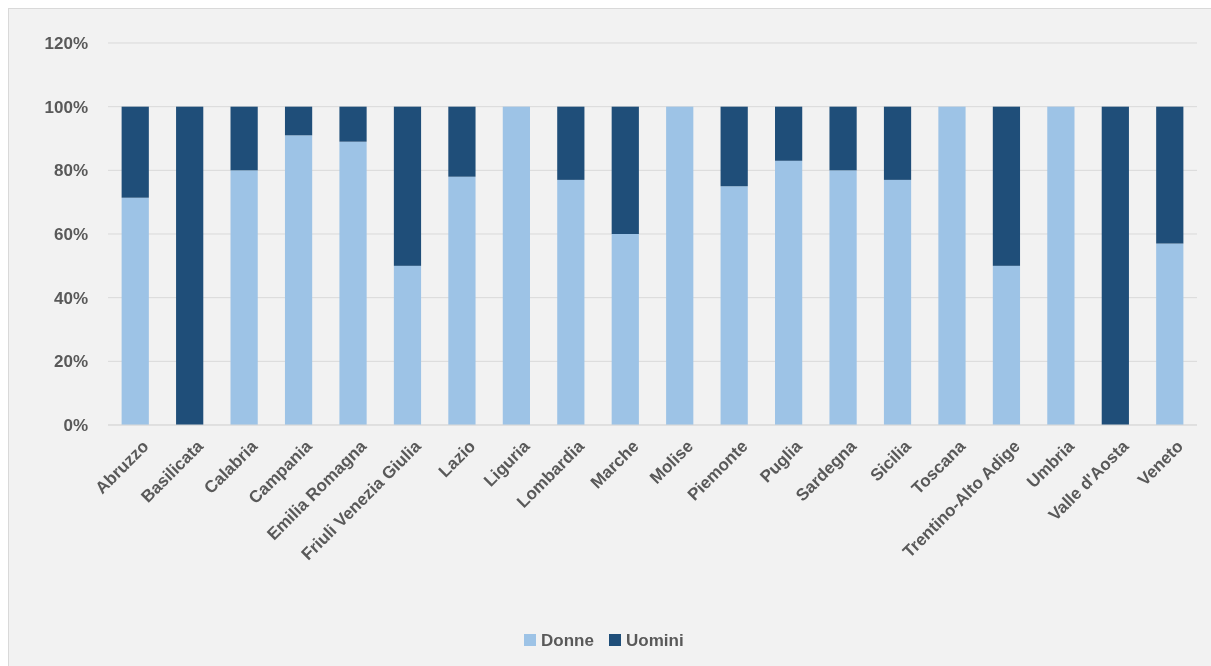 This screenshot has width=1211, height=666. Describe the element at coordinates (75, 425) in the screenshot. I see `y-tick-label: 0%` at that location.